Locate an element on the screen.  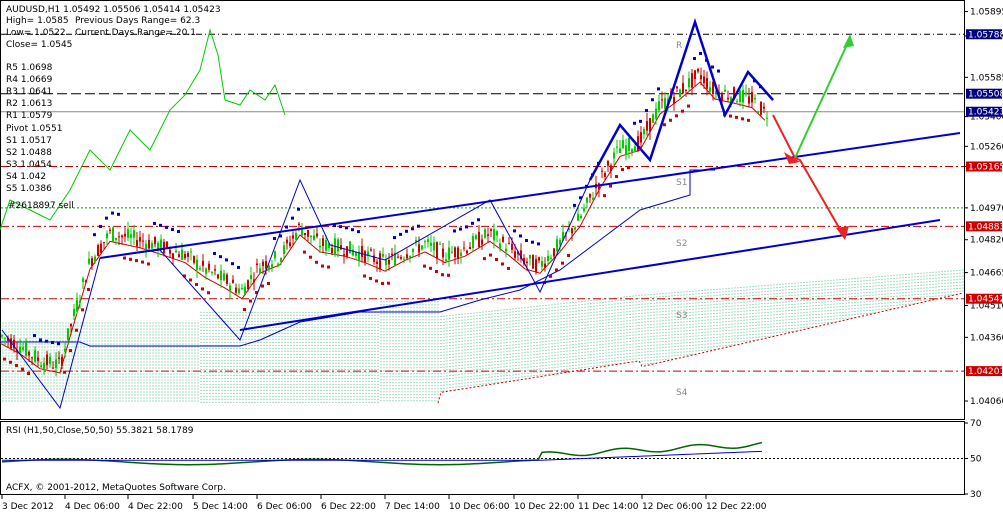
pivot-s1: S1 1.0517 is located at coordinates (29, 141).